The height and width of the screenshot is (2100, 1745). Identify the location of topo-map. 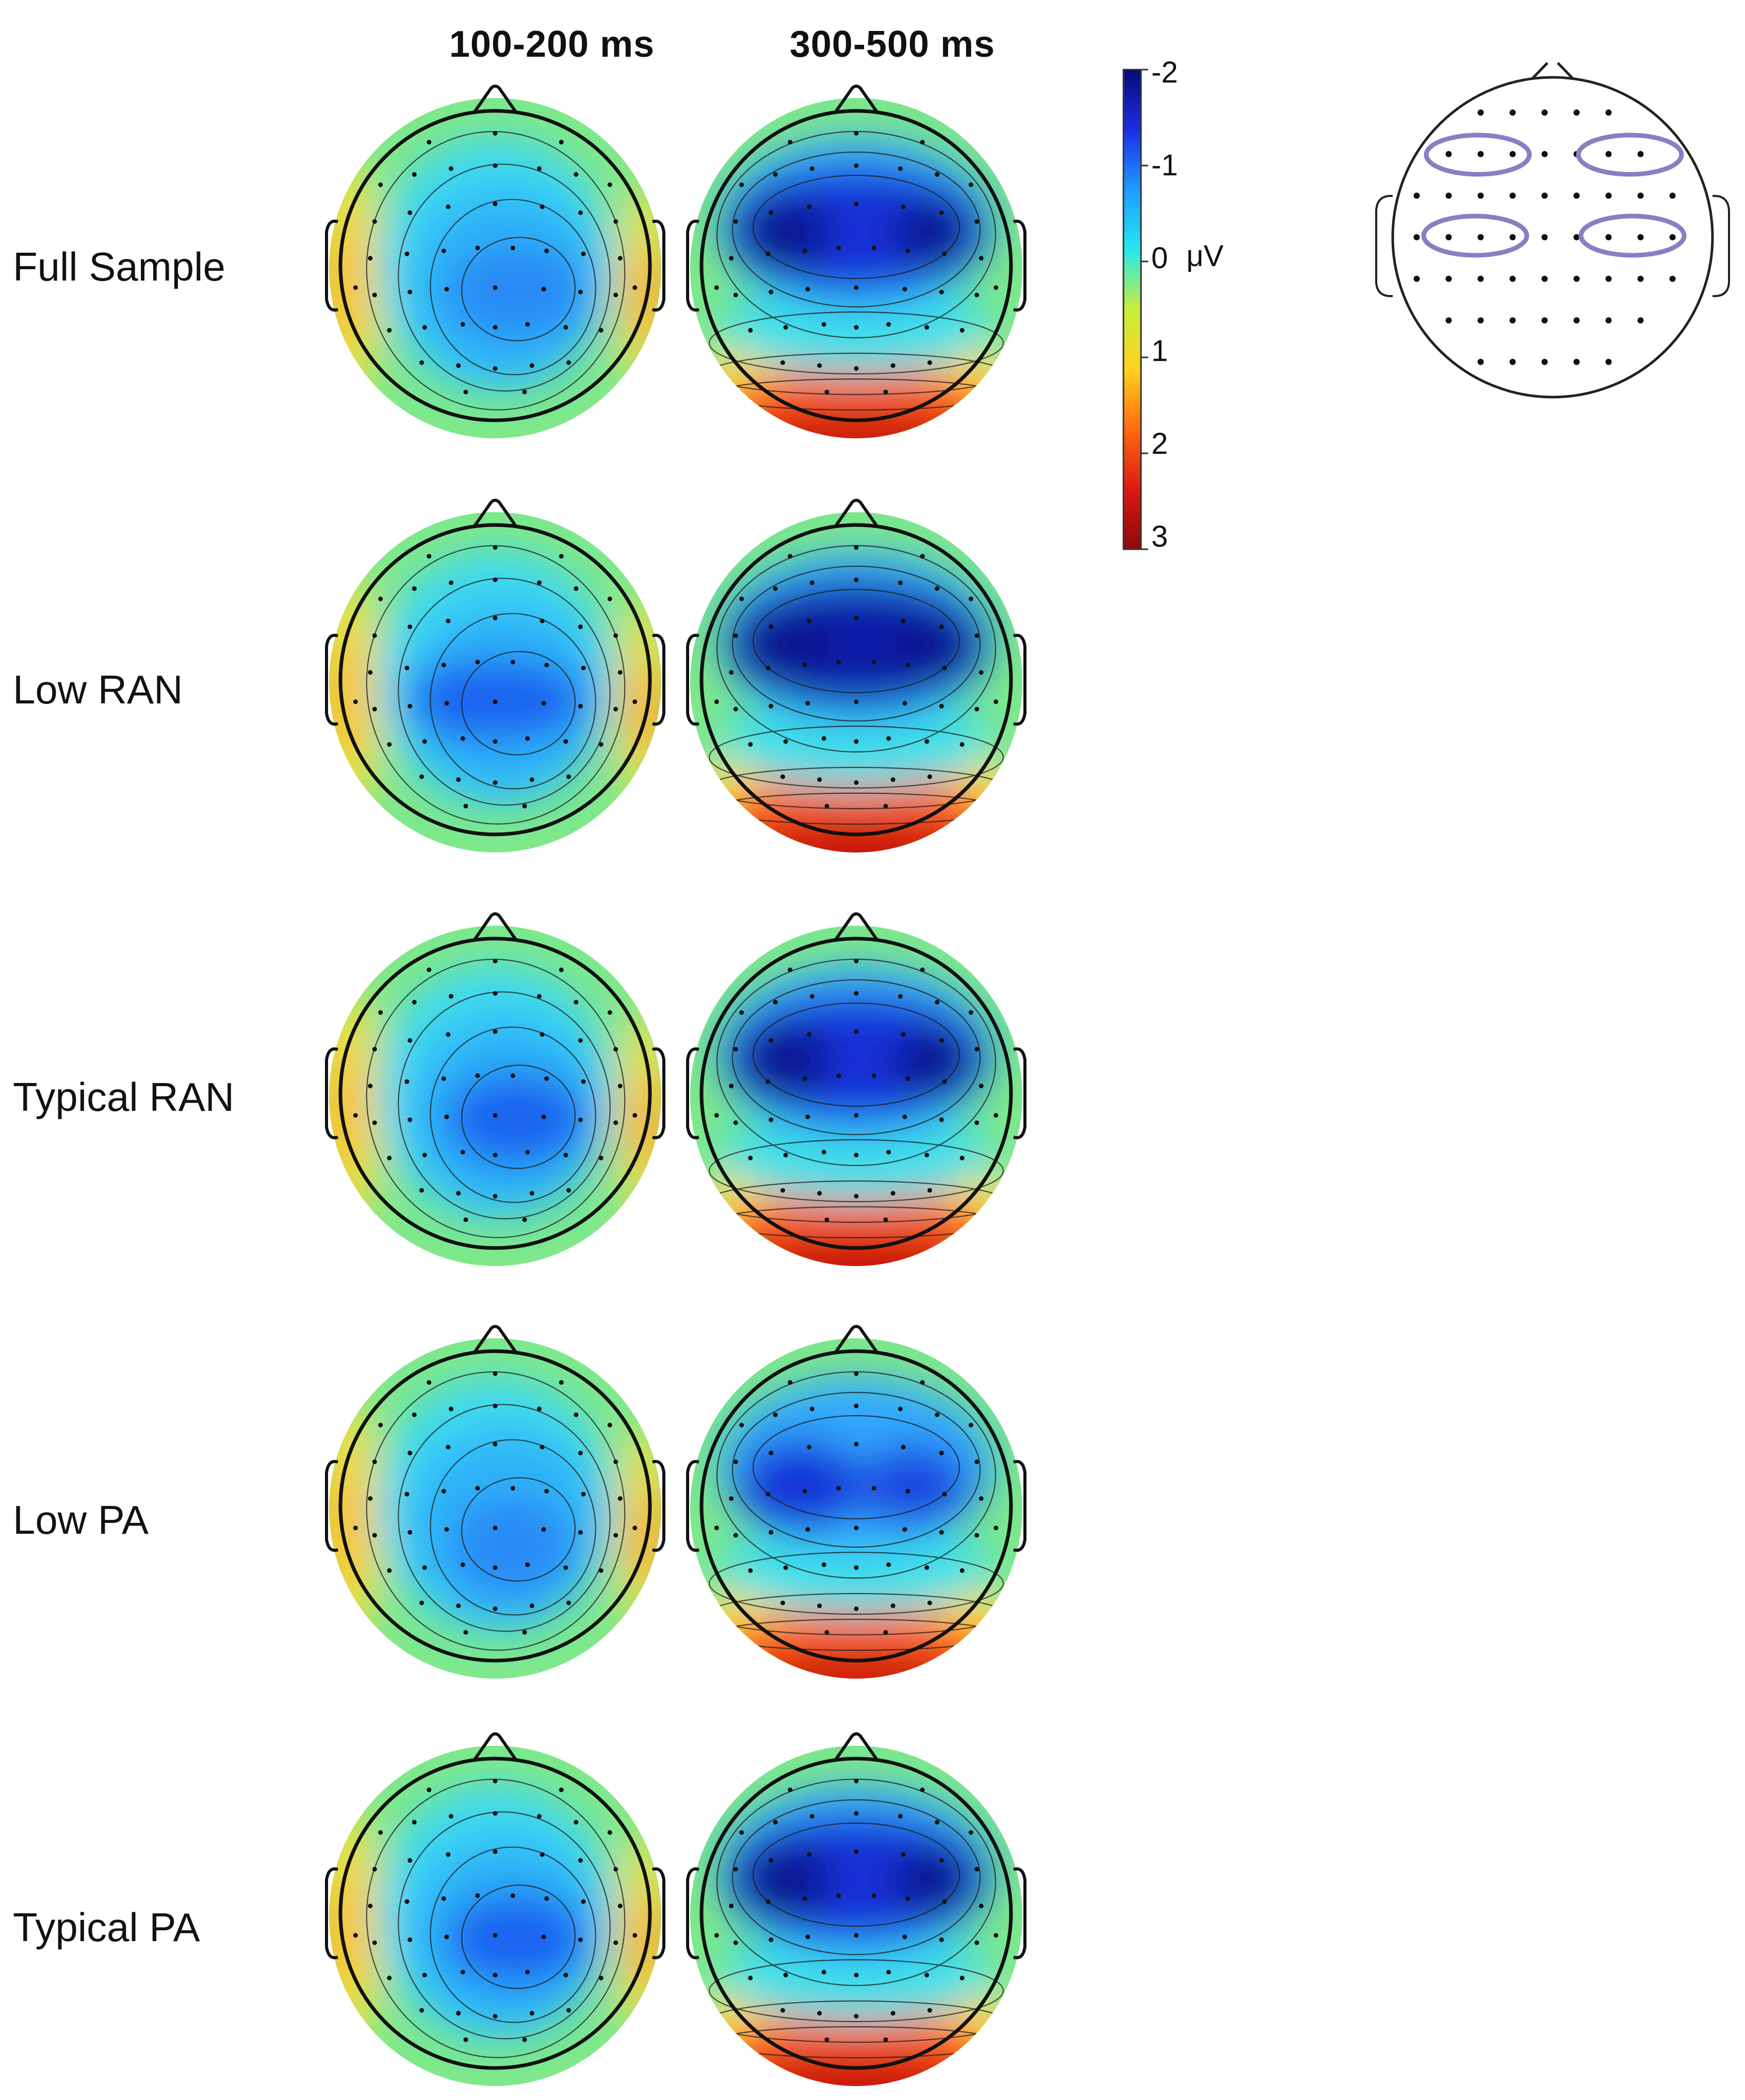
(495, 1089).